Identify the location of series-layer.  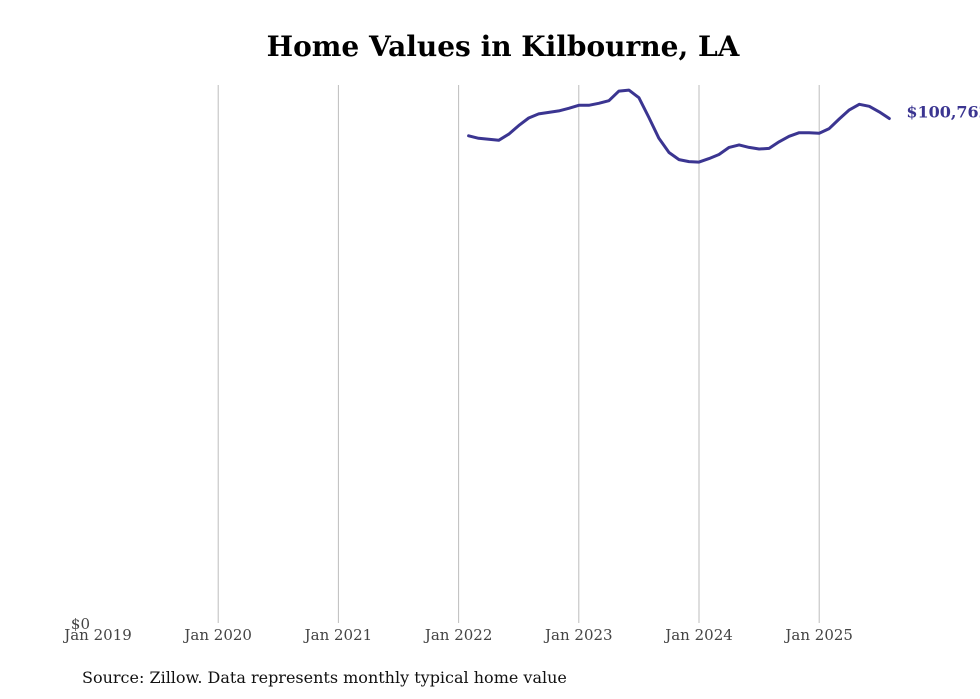
(679, 126).